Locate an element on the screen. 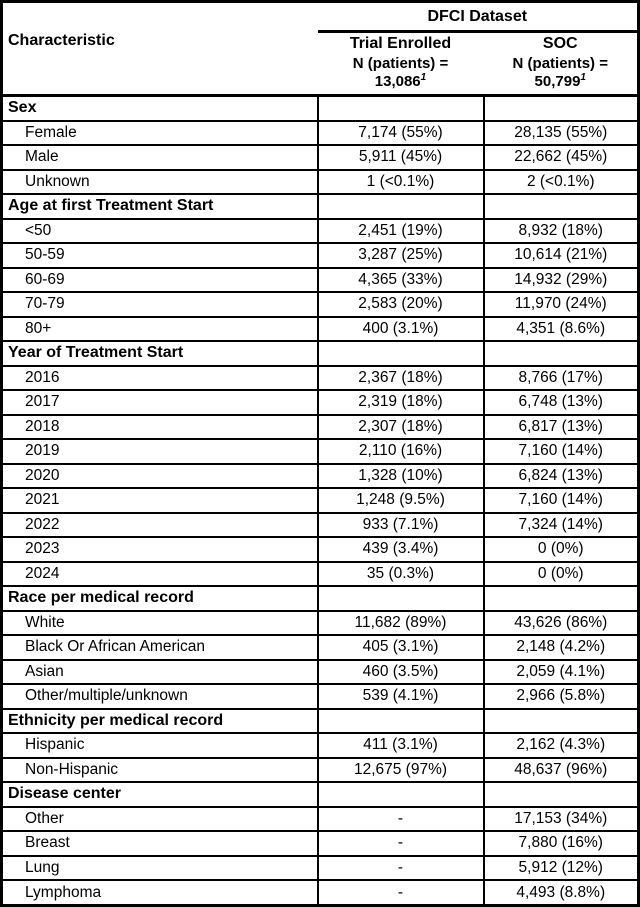 The height and width of the screenshot is (907, 640). row-label: Other is located at coordinates (159, 819).